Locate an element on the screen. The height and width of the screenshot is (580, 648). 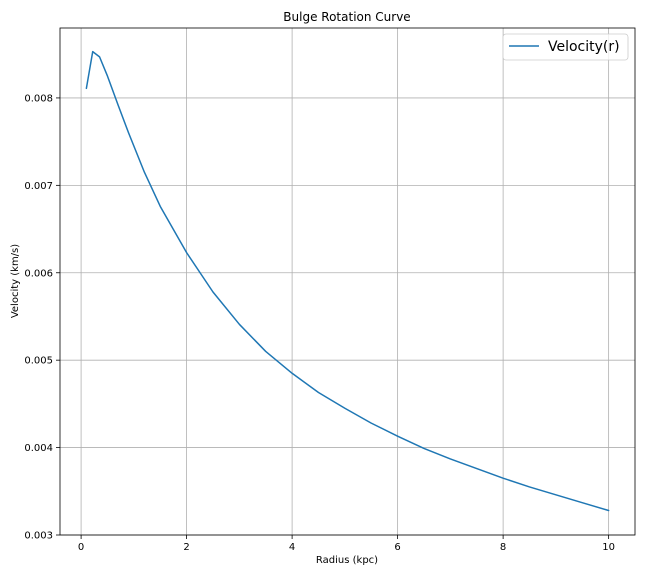
chart-title: Bulge Rotation Curve is located at coordinates (346, 17).